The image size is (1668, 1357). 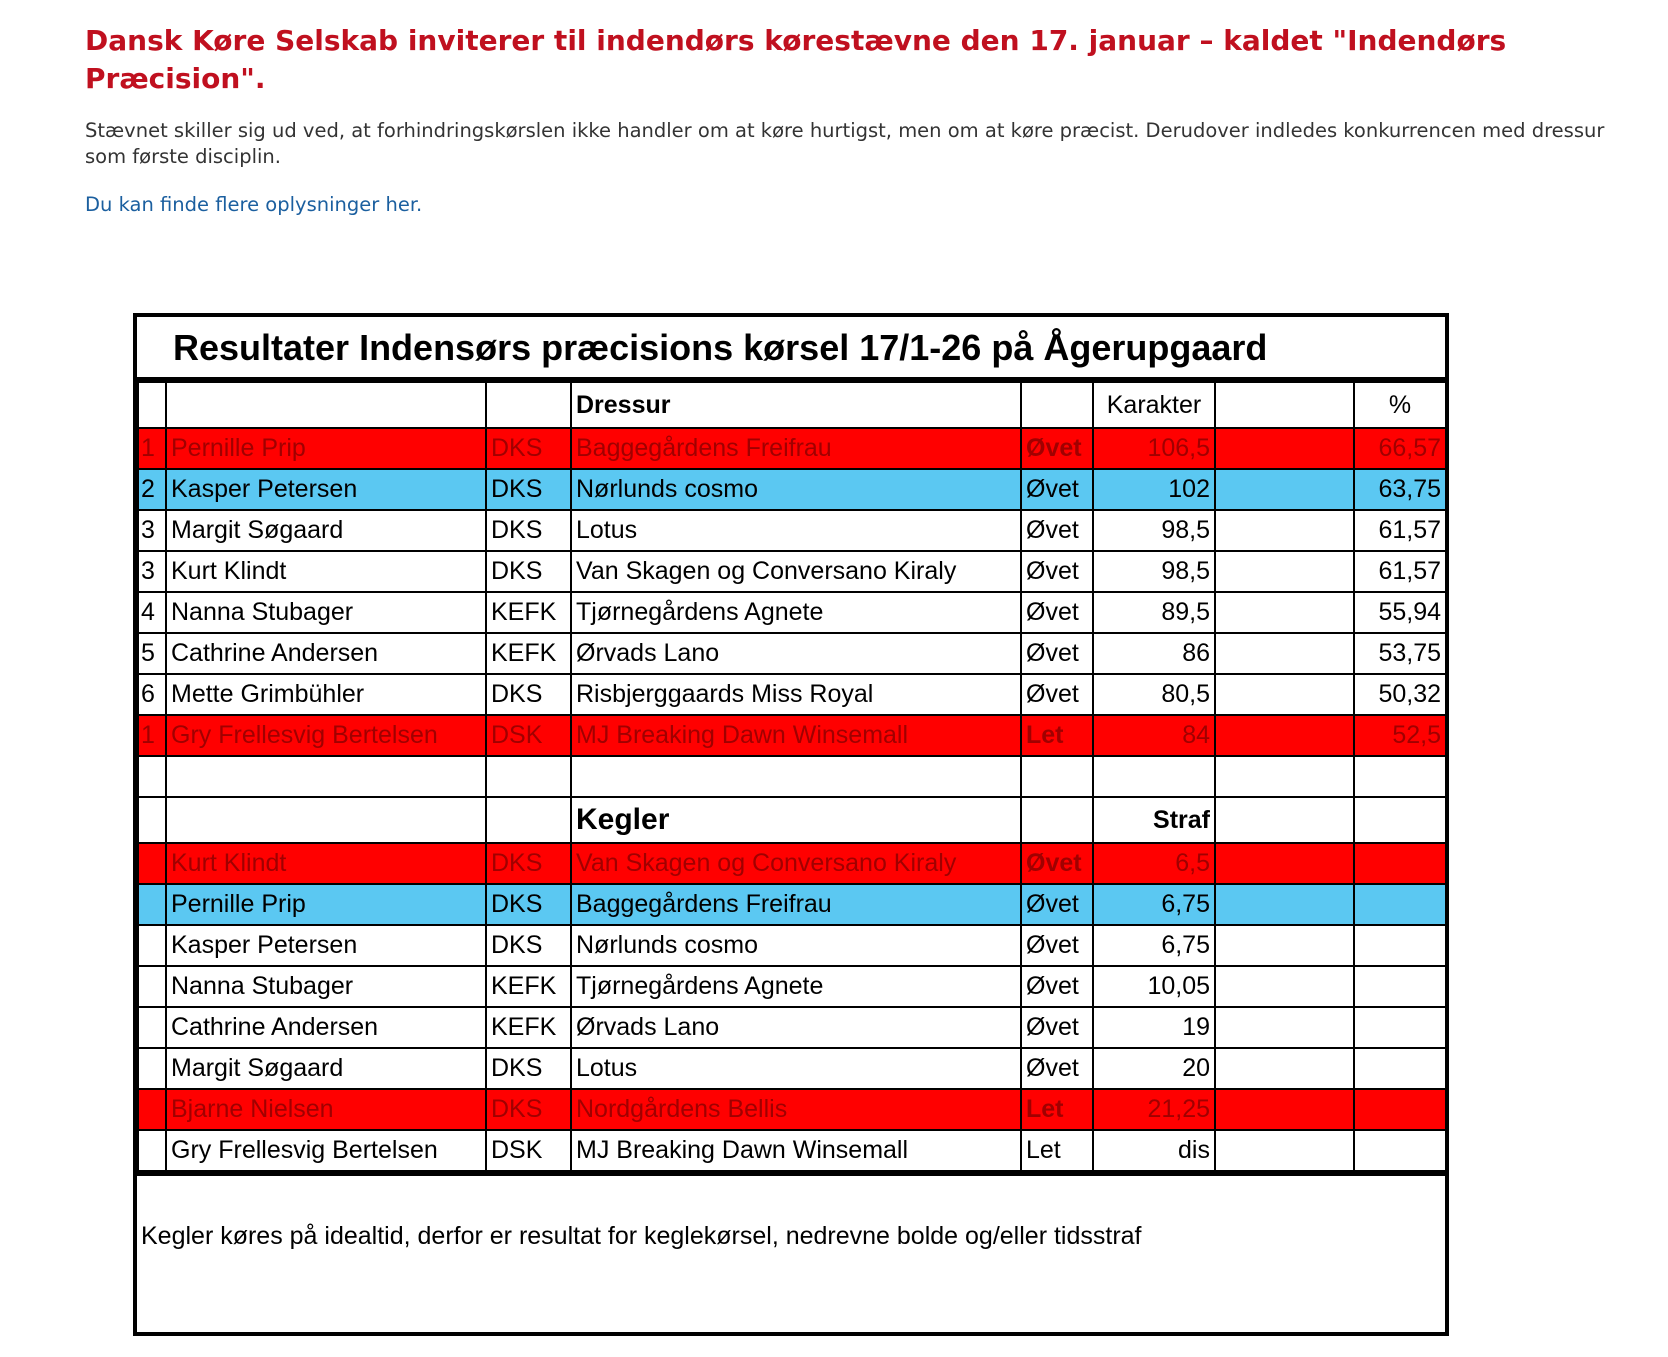 I want to click on header-cell: Dressur, so click(x=796, y=405).